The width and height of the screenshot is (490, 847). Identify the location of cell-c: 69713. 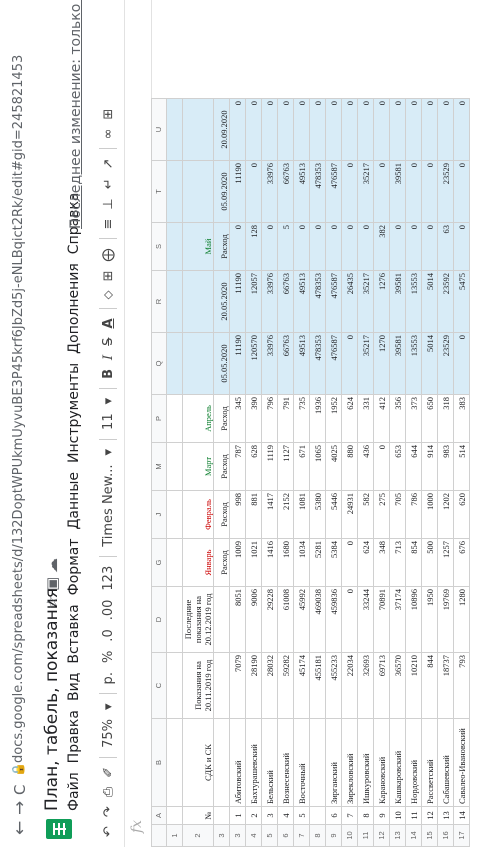
(381, 685).